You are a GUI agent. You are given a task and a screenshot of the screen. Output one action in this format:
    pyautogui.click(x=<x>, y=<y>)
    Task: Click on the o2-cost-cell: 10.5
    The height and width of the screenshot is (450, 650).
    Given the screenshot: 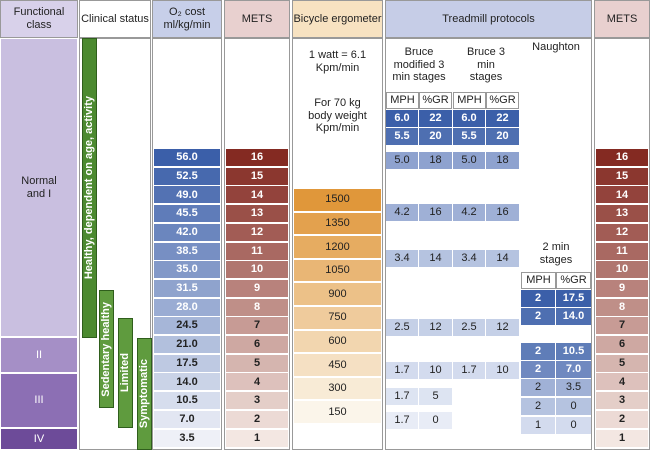 What is the action you would take?
    pyautogui.click(x=187, y=401)
    